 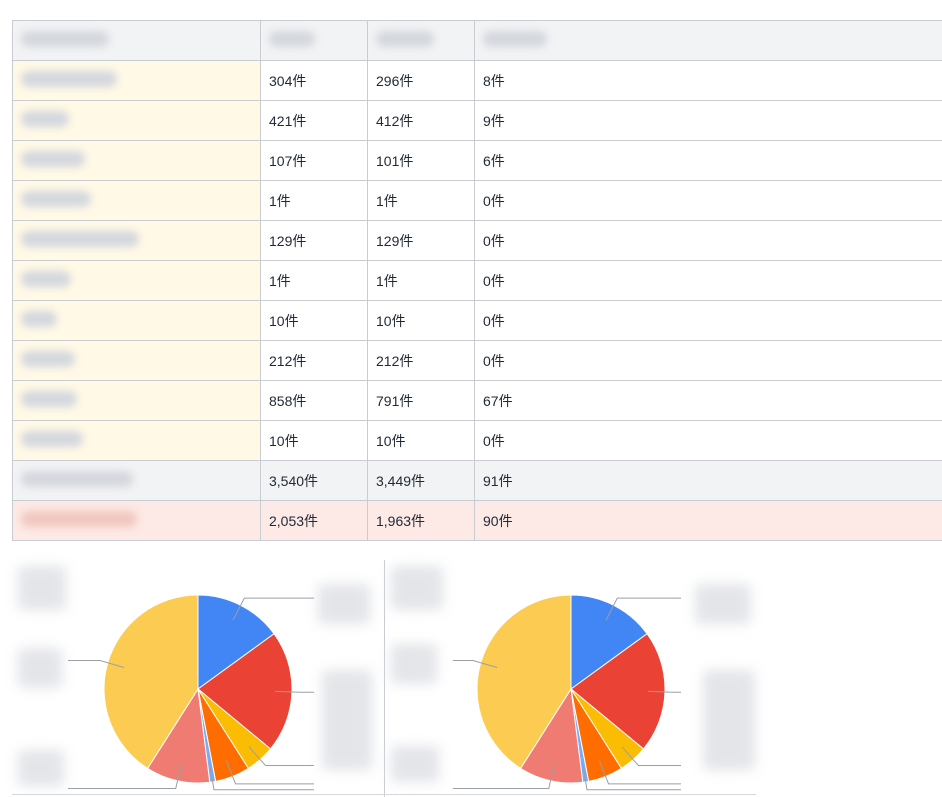 What do you see at coordinates (421, 80) in the screenshot?
I see `row-value: 296件` at bounding box center [421, 80].